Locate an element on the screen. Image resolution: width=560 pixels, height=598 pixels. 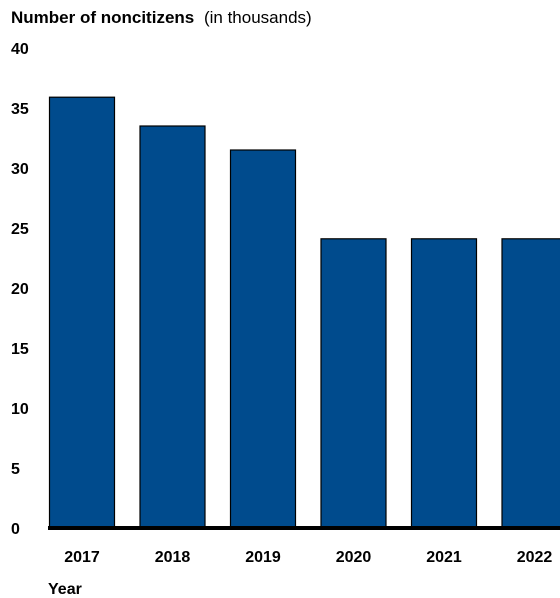
x-axis-tick-labels: 2017 2018 2019 2020 2021 2022 is located at coordinates (308, 557).